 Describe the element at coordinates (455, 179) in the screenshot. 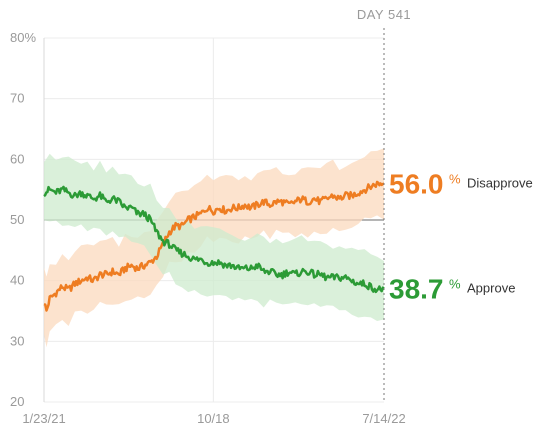

I see `disapprove-unit: %` at that location.